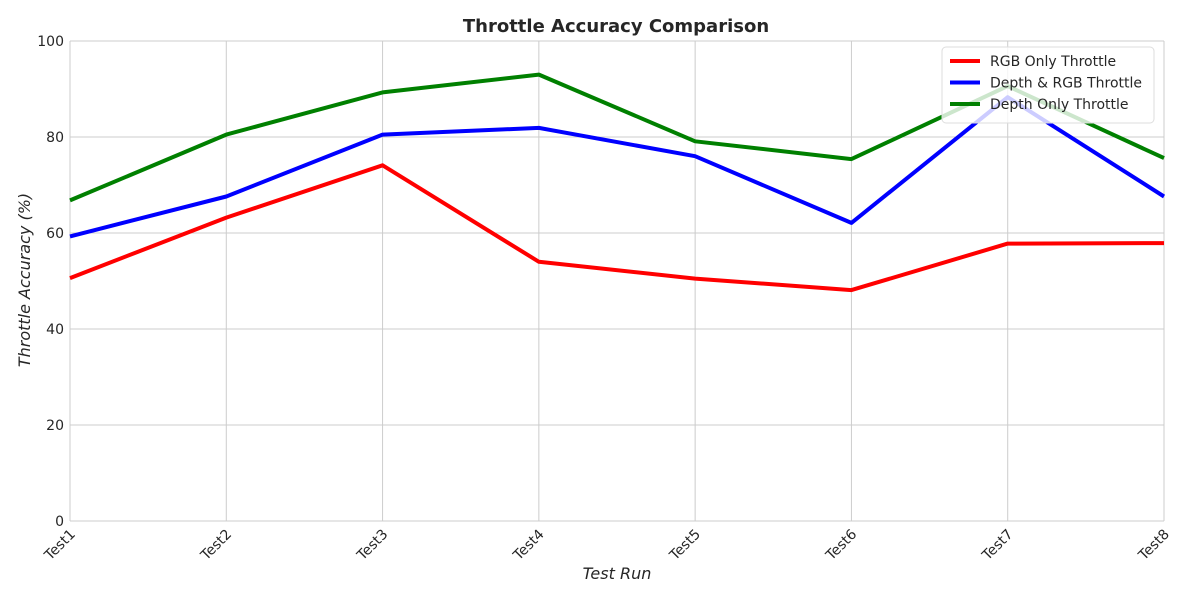  Describe the element at coordinates (616, 26) in the screenshot. I see `chart-title: Throttle Accuracy Comparison` at that location.